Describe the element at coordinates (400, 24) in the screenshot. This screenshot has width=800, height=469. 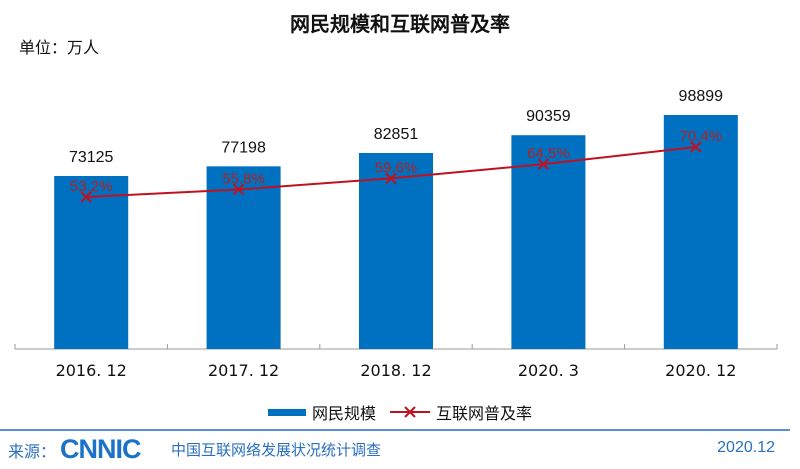
I see `chart-title: 网民规模和互联网普及率` at that location.